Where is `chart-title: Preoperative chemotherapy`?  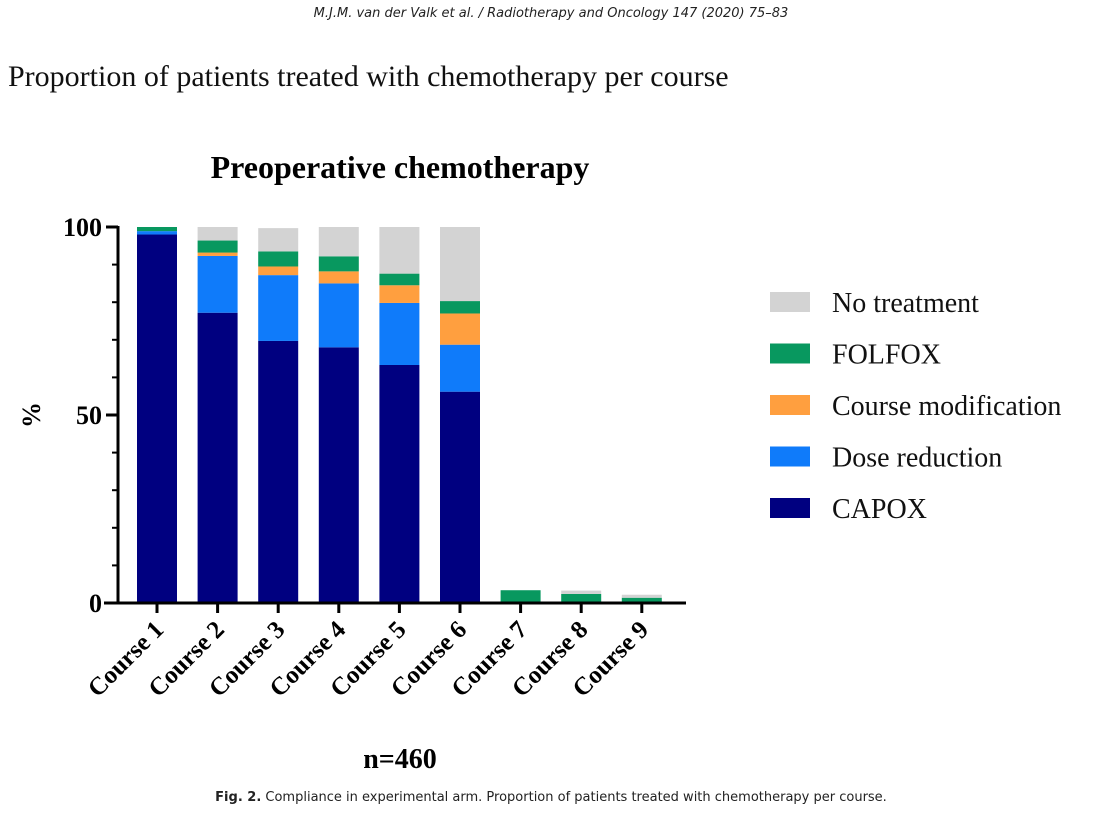 chart-title: Preoperative chemotherapy is located at coordinates (400, 167).